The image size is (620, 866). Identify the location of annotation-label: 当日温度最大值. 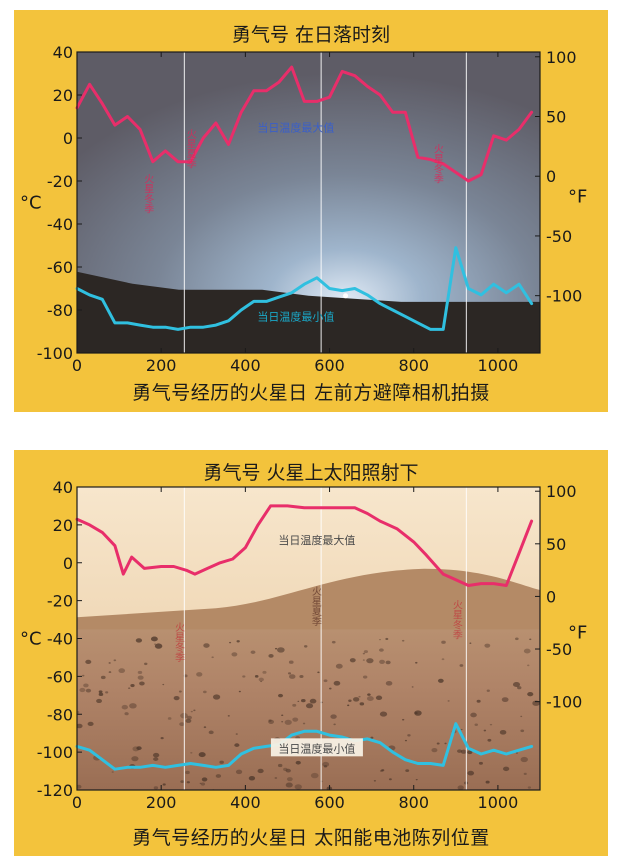
(316, 540).